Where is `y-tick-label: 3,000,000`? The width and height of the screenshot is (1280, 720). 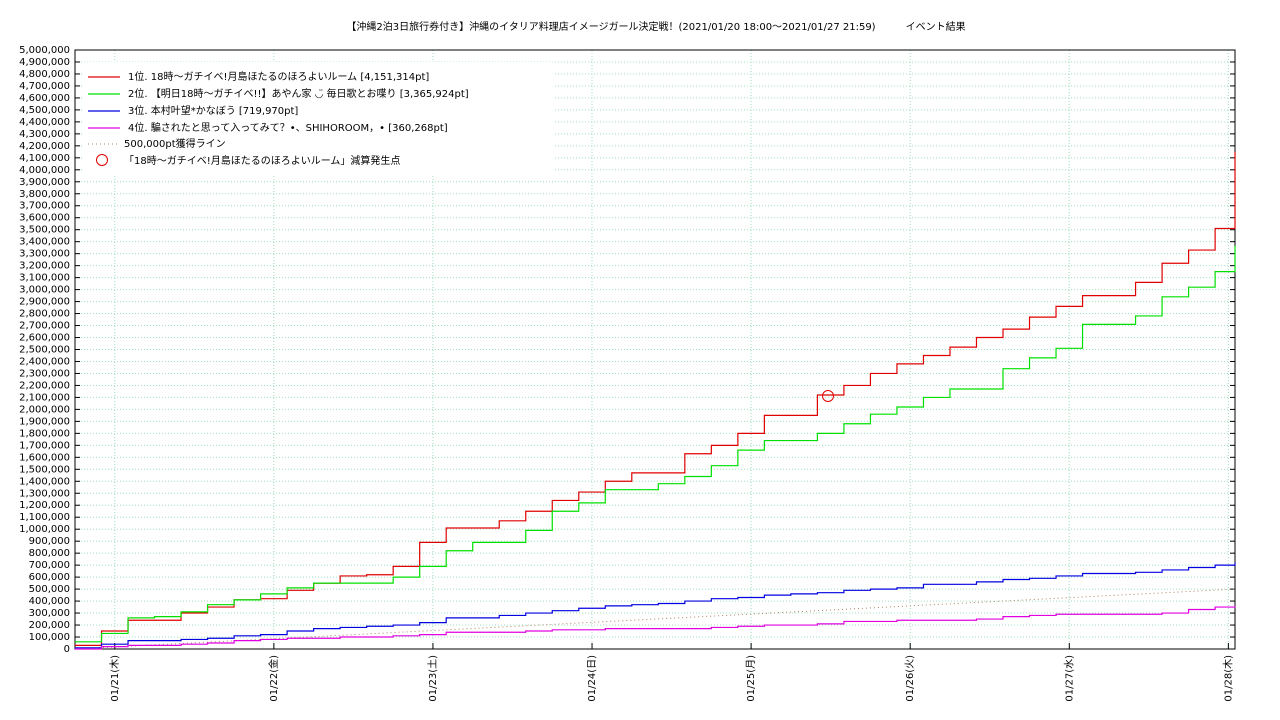 y-tick-label: 3,000,000 is located at coordinates (44, 290).